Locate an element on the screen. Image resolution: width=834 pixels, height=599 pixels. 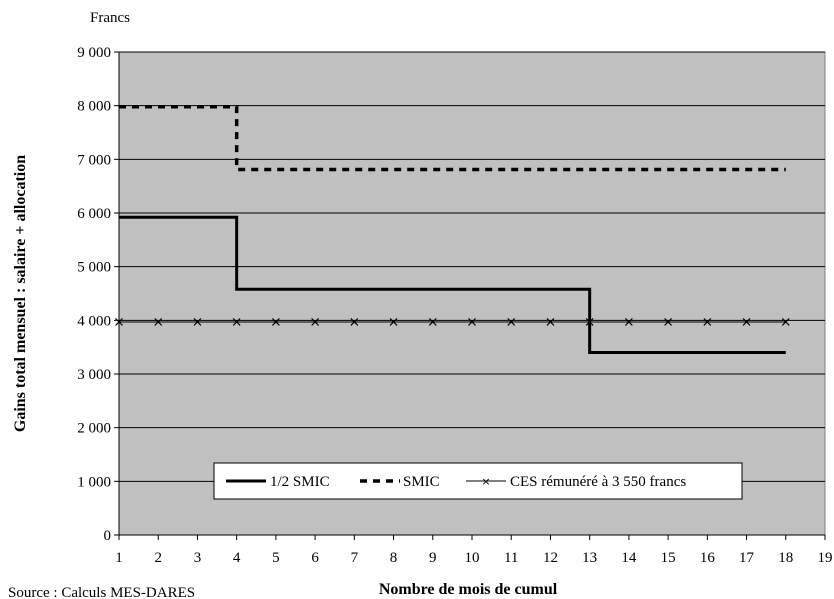
x-tick-label: 19 is located at coordinates (825, 558).